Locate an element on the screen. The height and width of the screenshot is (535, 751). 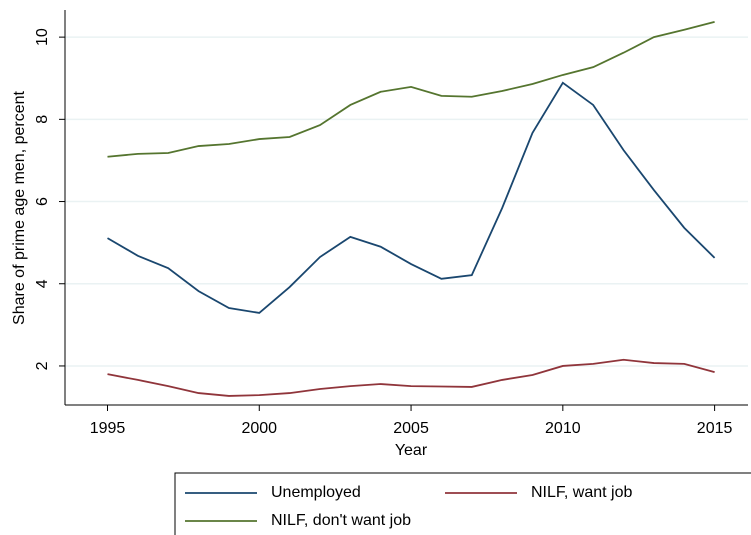
legend-label: NILF, don't want job is located at coordinates (341, 520).